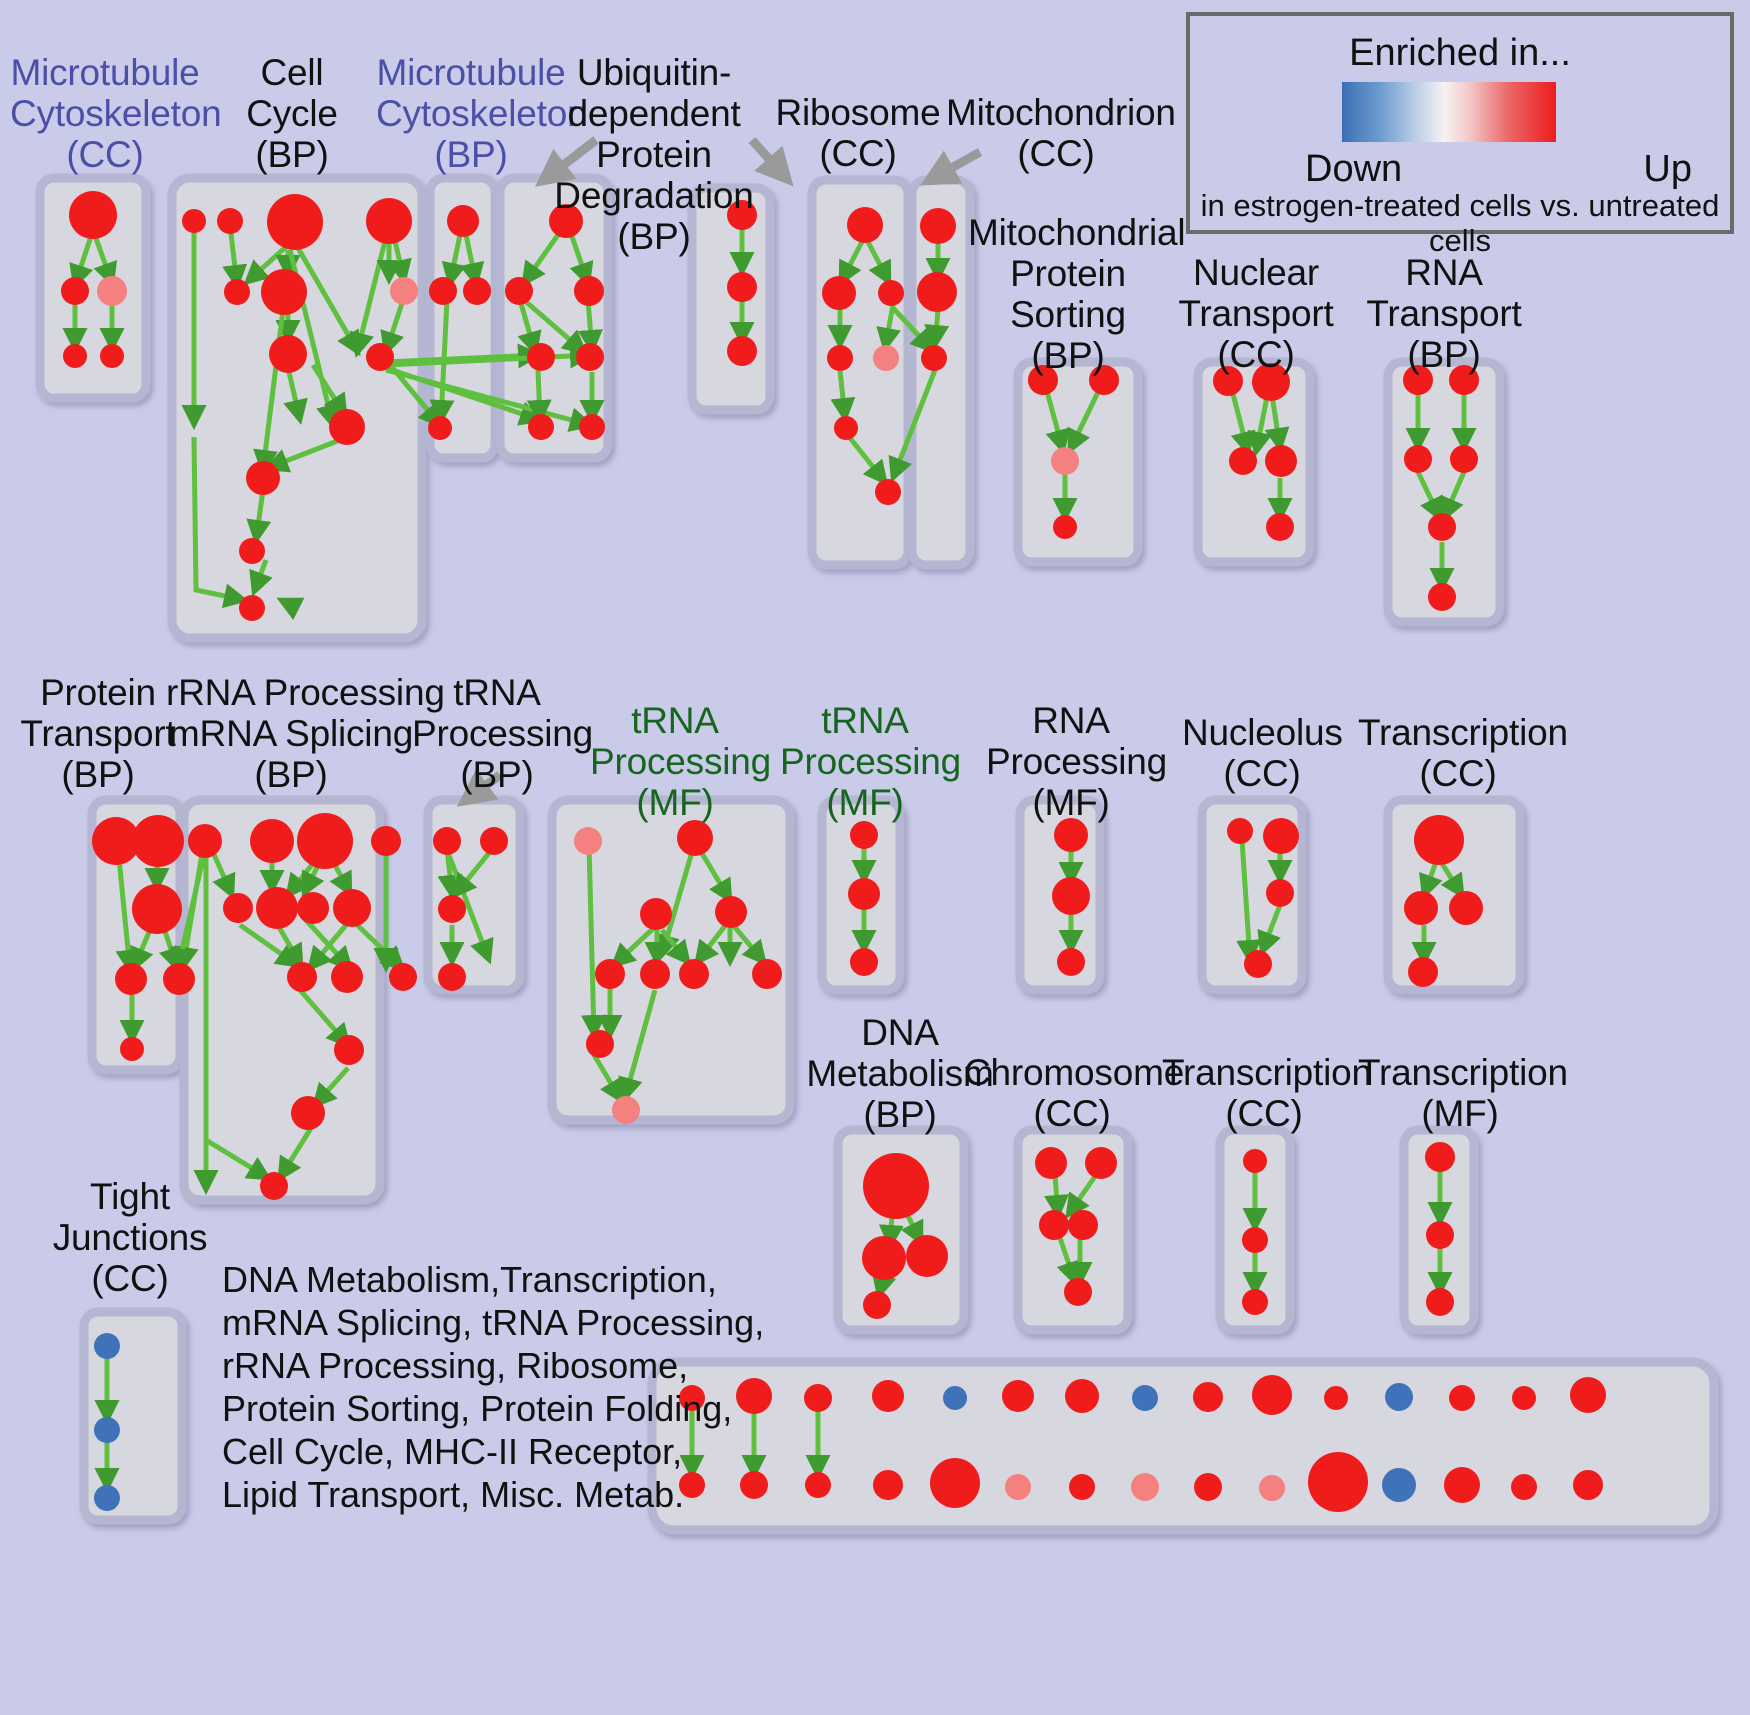 Image resolution: width=1750 pixels, height=1715 pixels. Describe the element at coordinates (858, 133) in the screenshot. I see `cluster-label-ribosome-cc: Ribosome (CC)` at that location.